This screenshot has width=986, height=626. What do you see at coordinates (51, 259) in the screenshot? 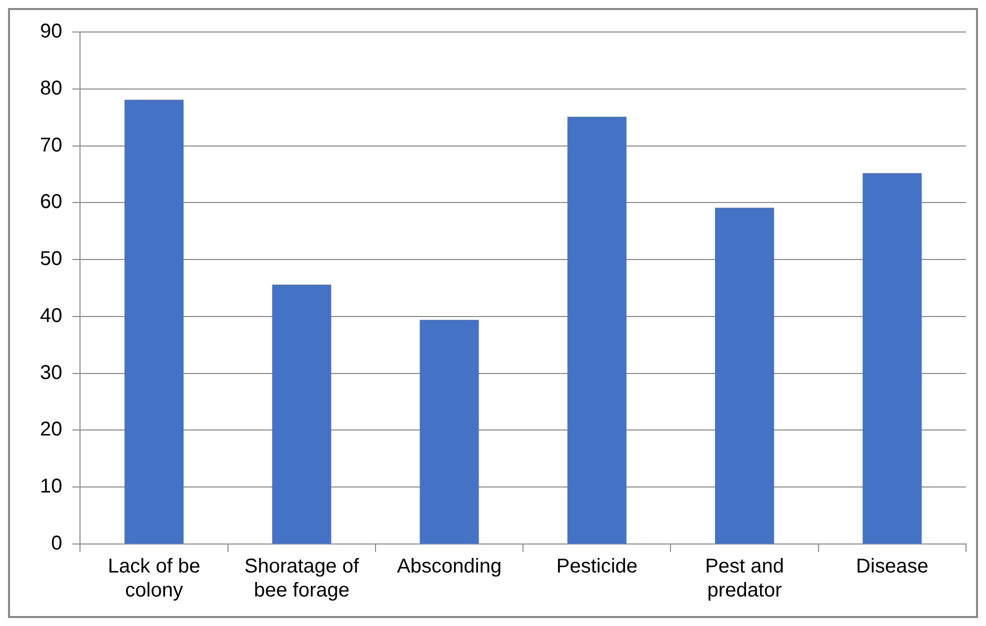
I see `y-tick-label: 50` at bounding box center [51, 259].